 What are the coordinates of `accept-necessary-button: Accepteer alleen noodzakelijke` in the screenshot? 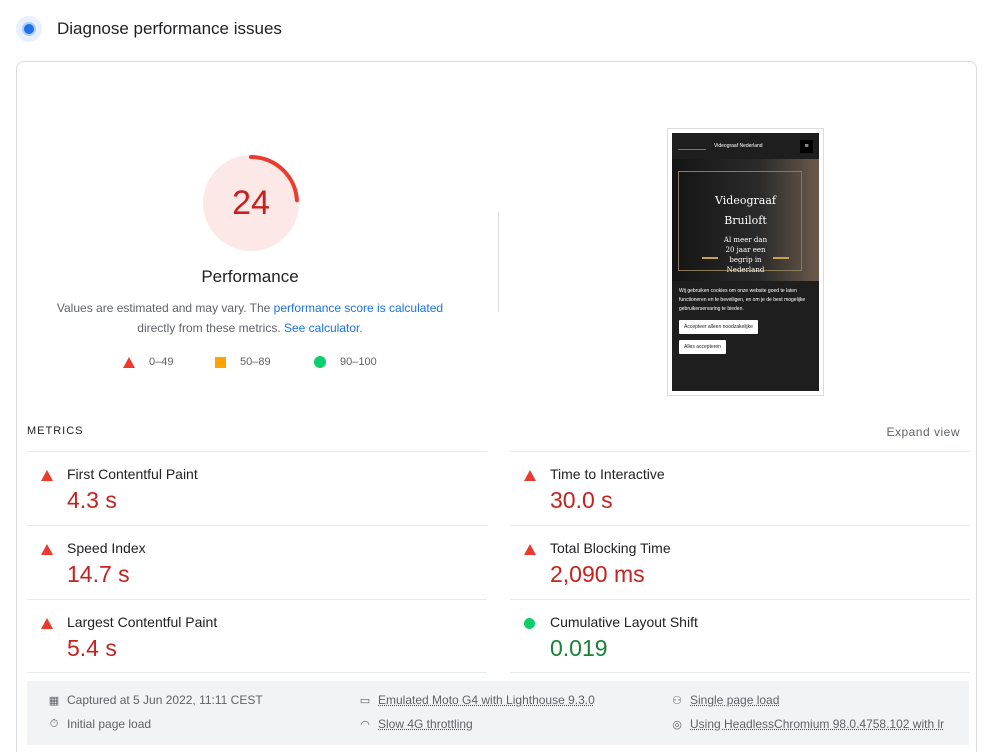 It's located at (718, 327).